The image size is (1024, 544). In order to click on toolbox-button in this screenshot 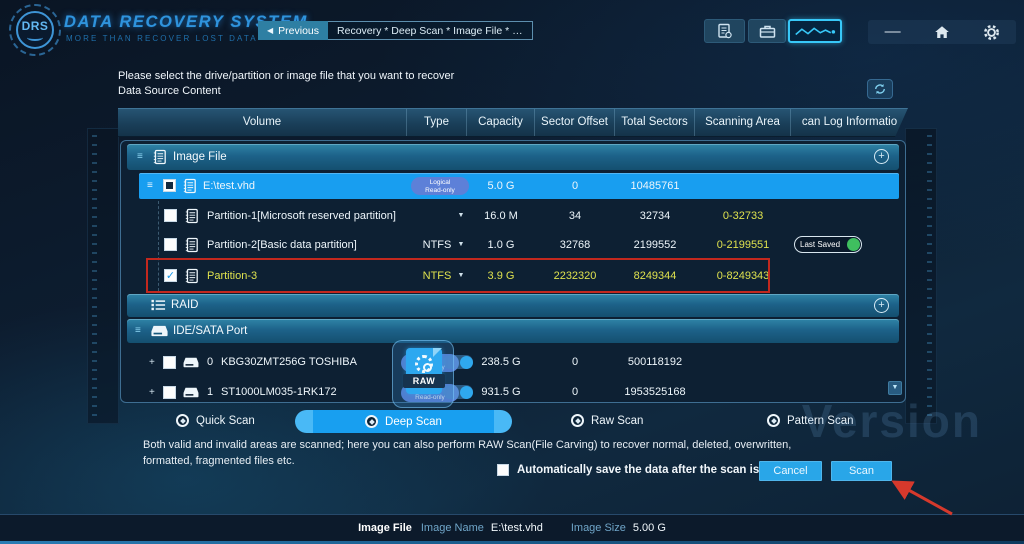, I will do `click(767, 31)`.